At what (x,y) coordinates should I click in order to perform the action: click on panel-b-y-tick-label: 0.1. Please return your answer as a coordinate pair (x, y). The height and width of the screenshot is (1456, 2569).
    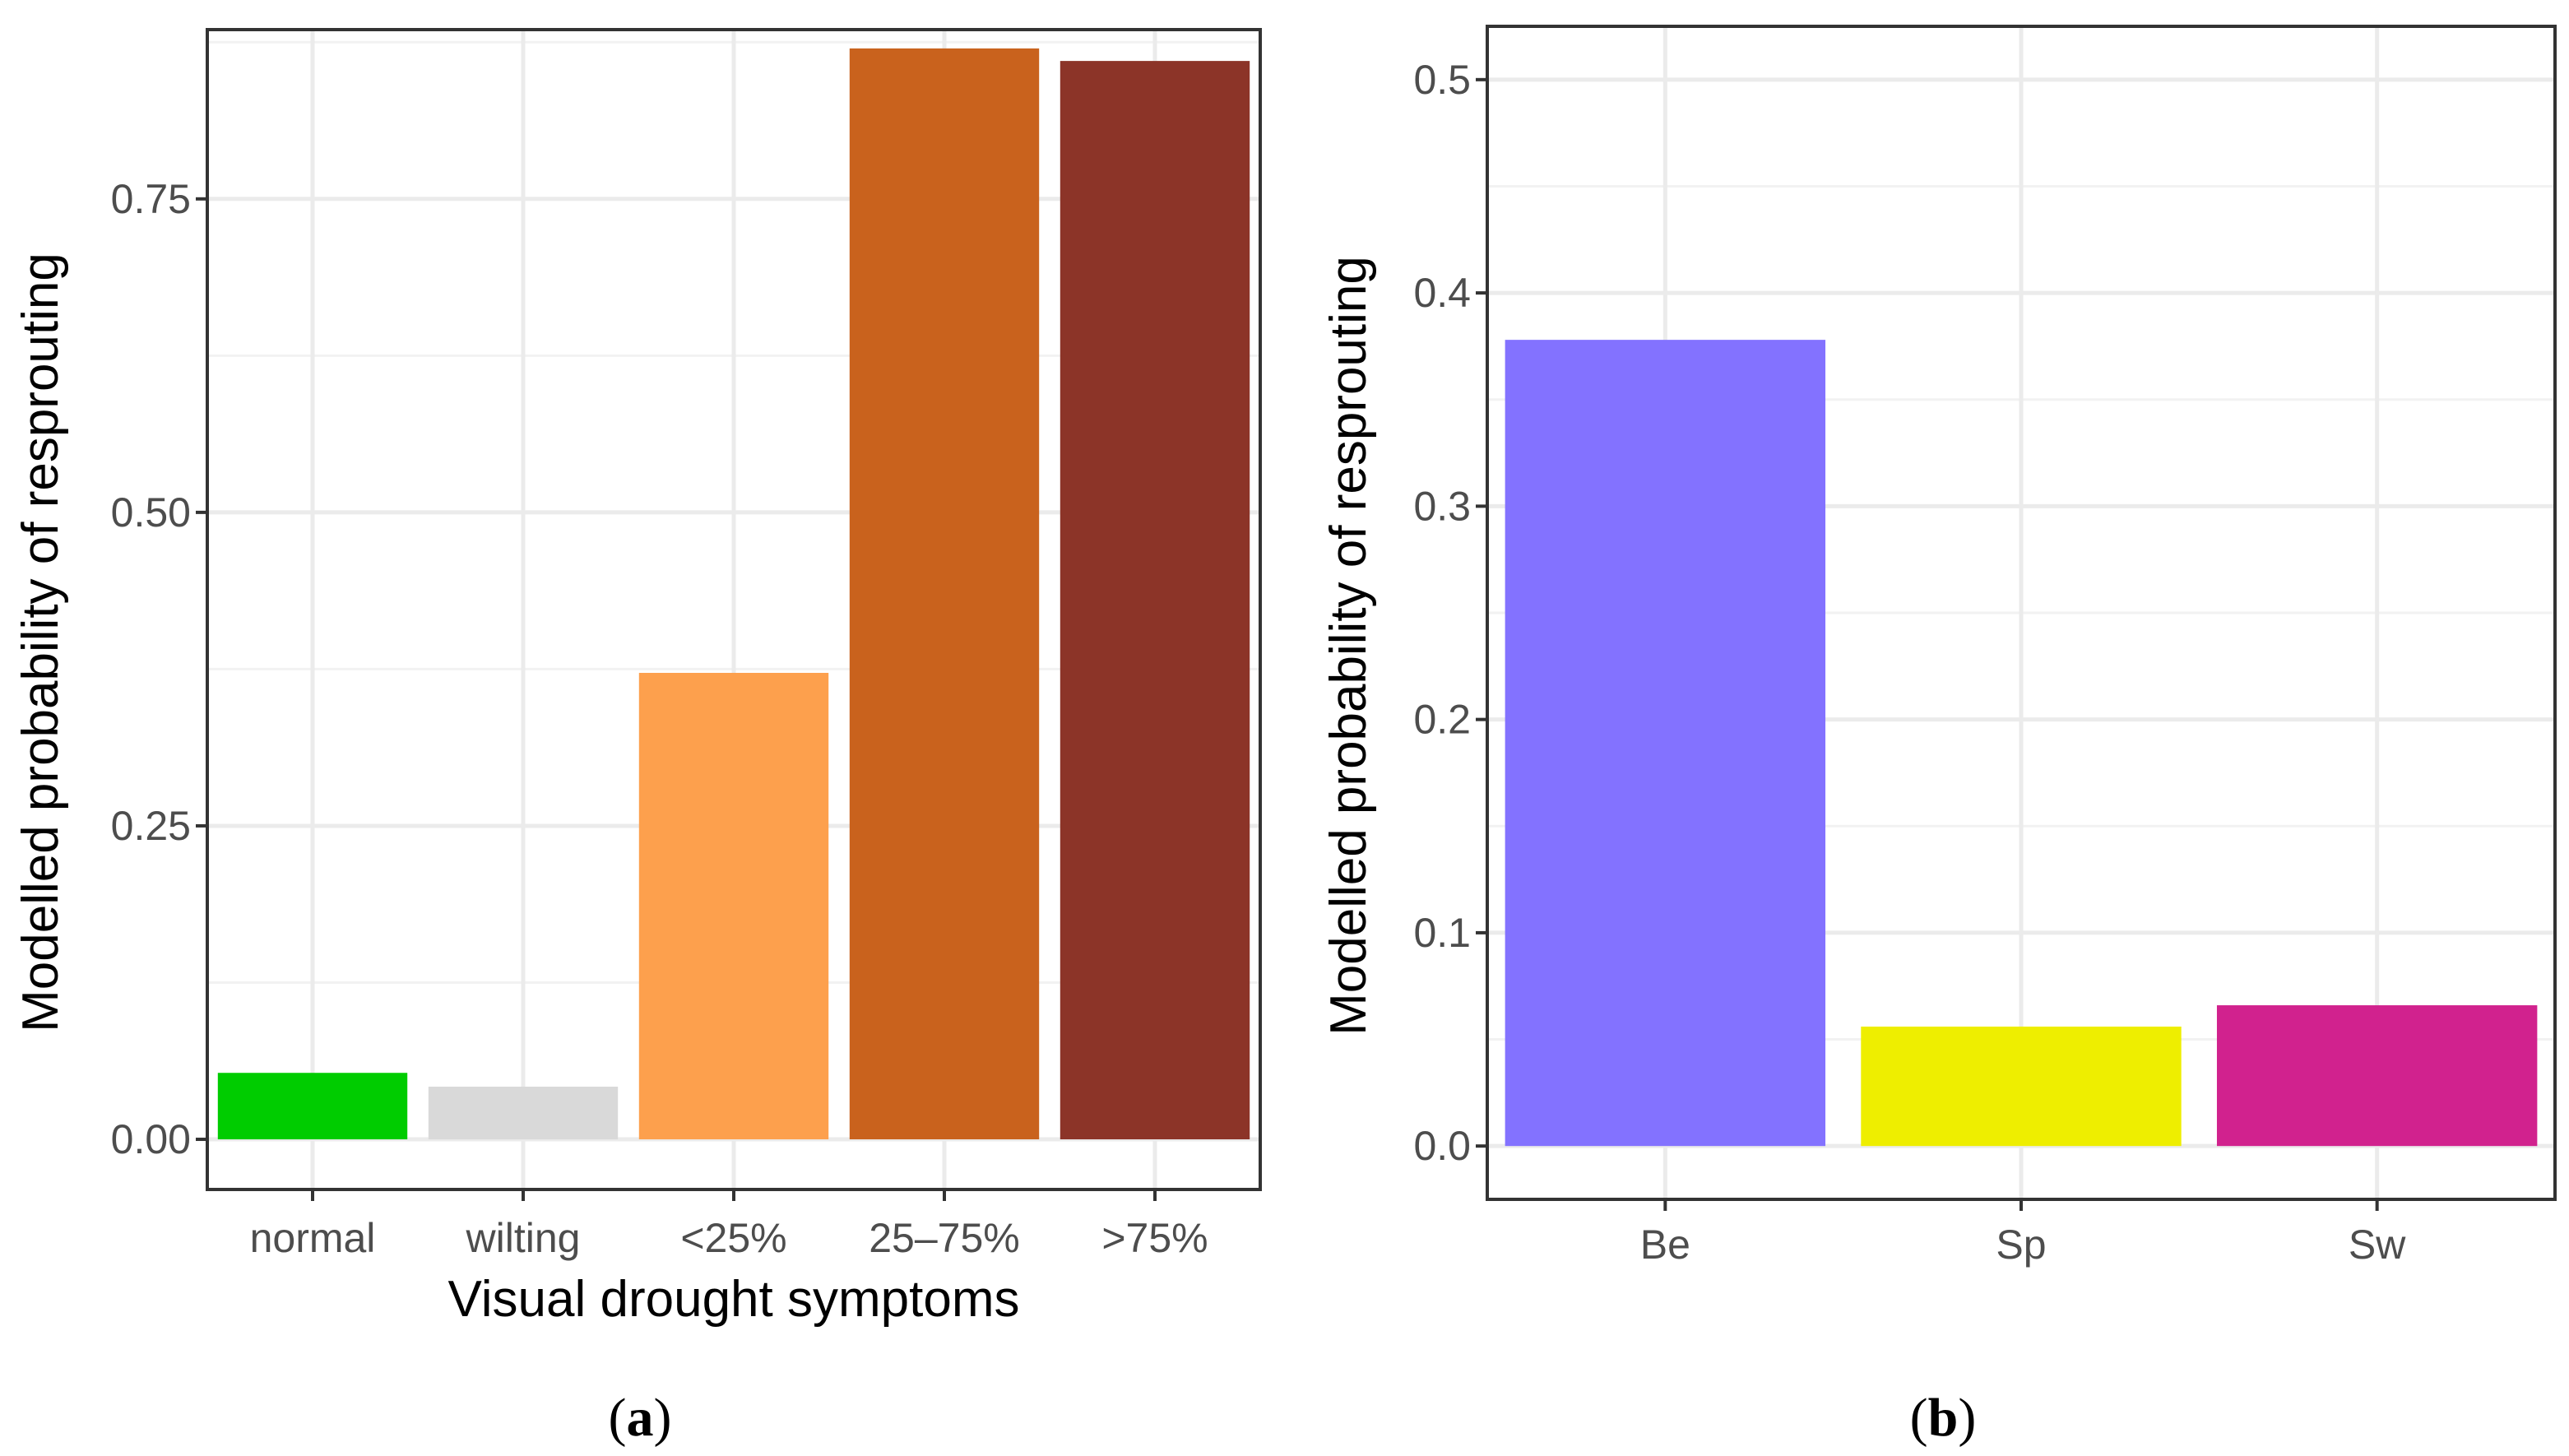
    Looking at the image, I should click on (1442, 933).